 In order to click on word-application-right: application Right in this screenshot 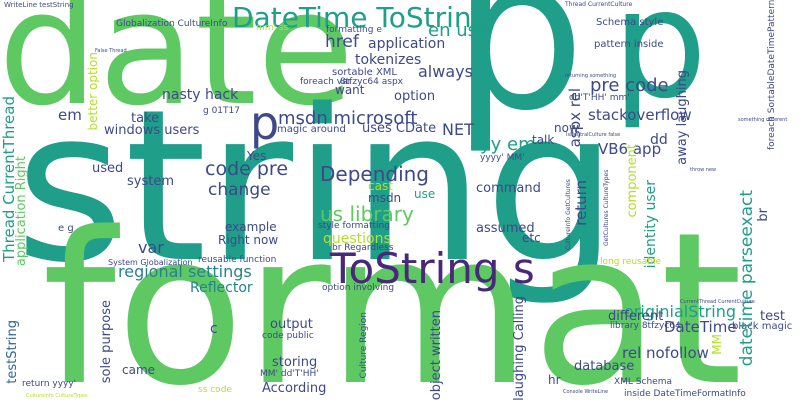, I will do `click(21, 211)`.